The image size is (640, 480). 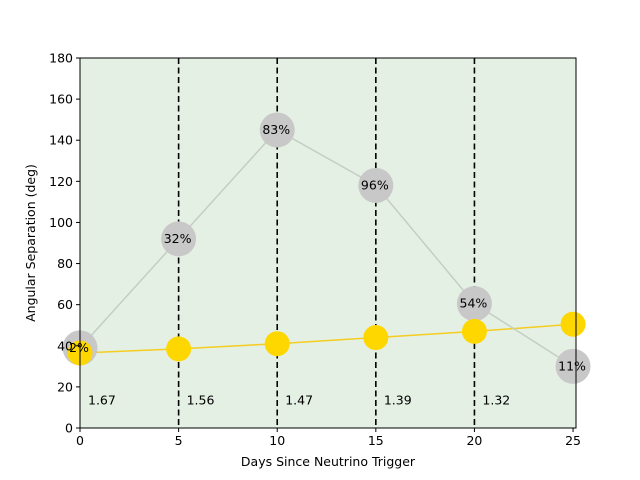 What do you see at coordinates (65, 263) in the screenshot?
I see `y-tick-label: 80` at bounding box center [65, 263].